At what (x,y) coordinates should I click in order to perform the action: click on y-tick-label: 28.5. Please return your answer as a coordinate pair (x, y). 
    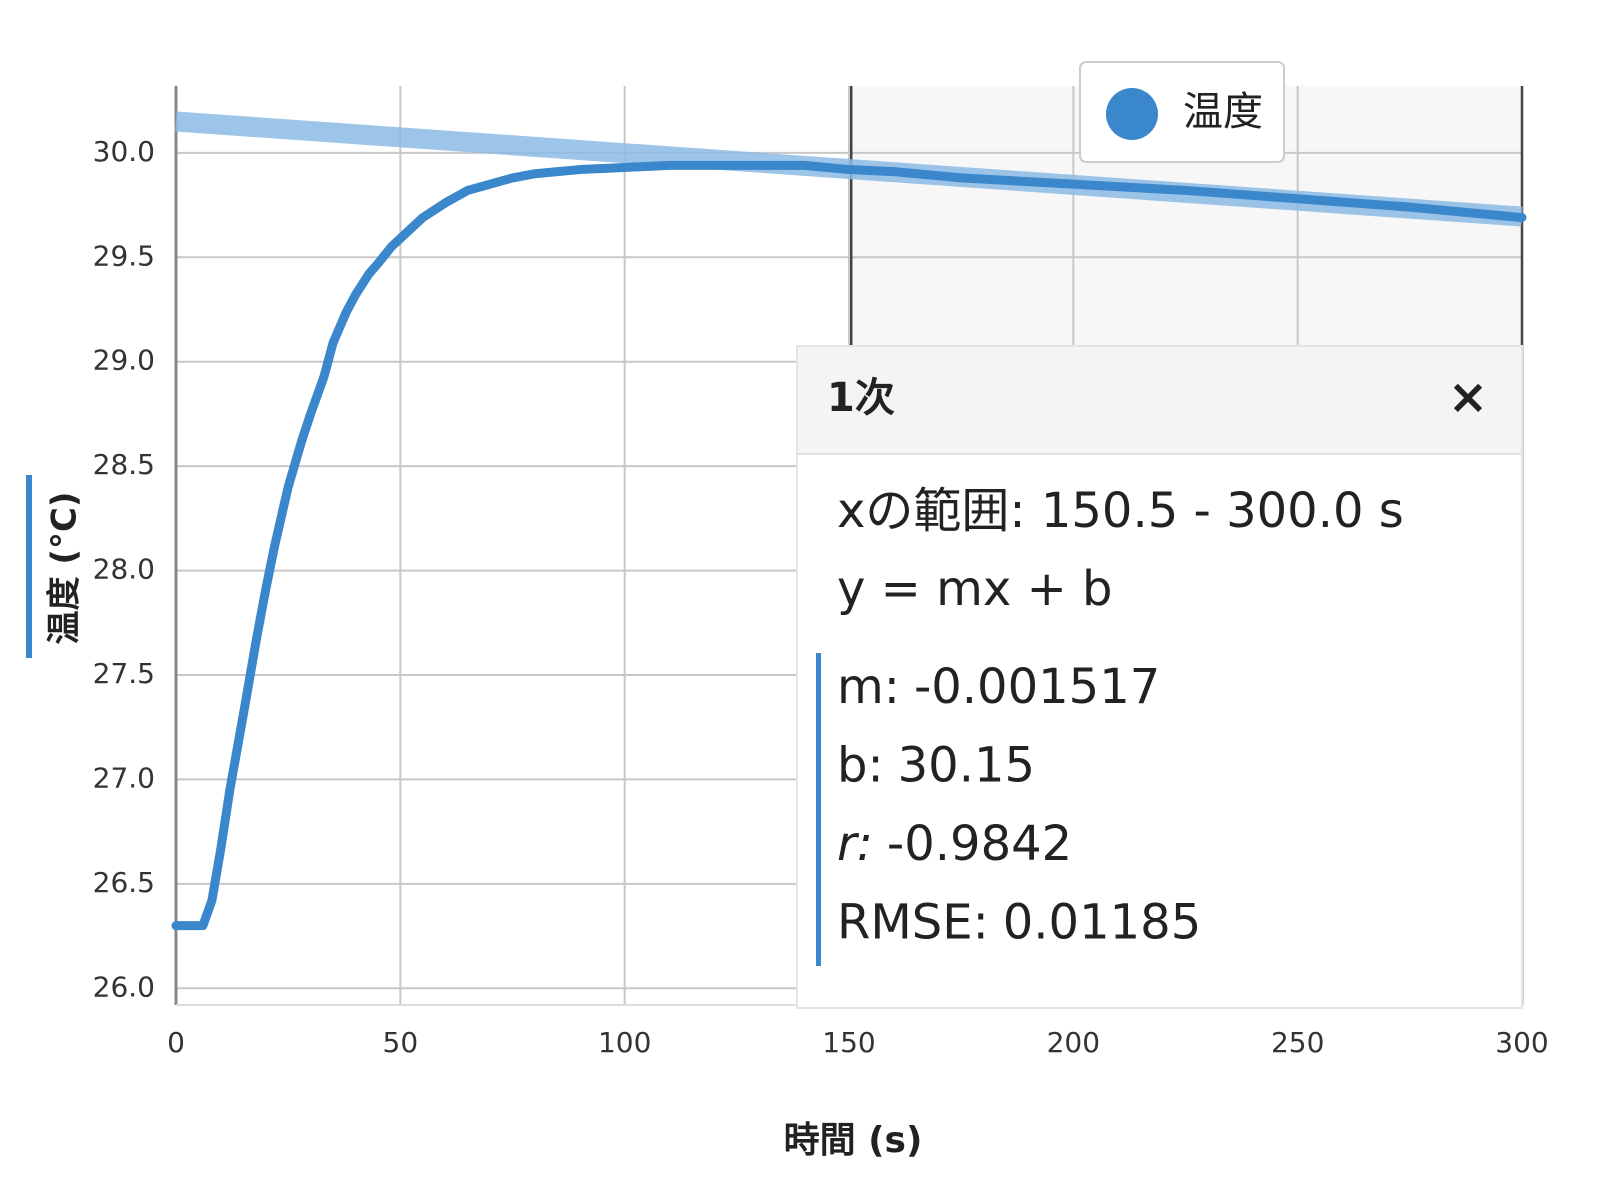
    Looking at the image, I should click on (124, 464).